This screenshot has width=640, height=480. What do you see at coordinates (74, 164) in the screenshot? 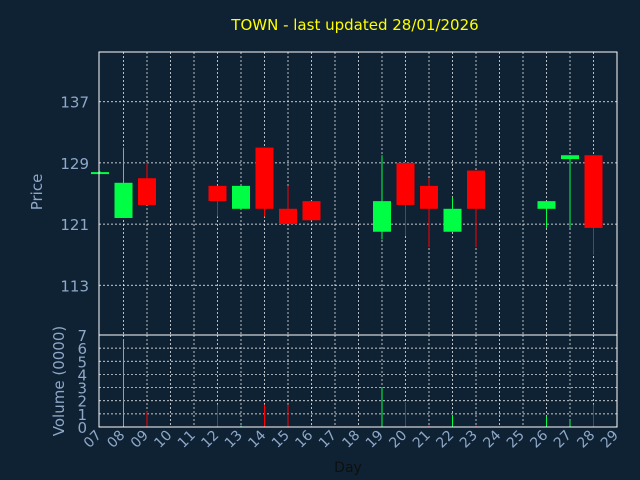
I see `price-tick-label: 129` at bounding box center [74, 164].